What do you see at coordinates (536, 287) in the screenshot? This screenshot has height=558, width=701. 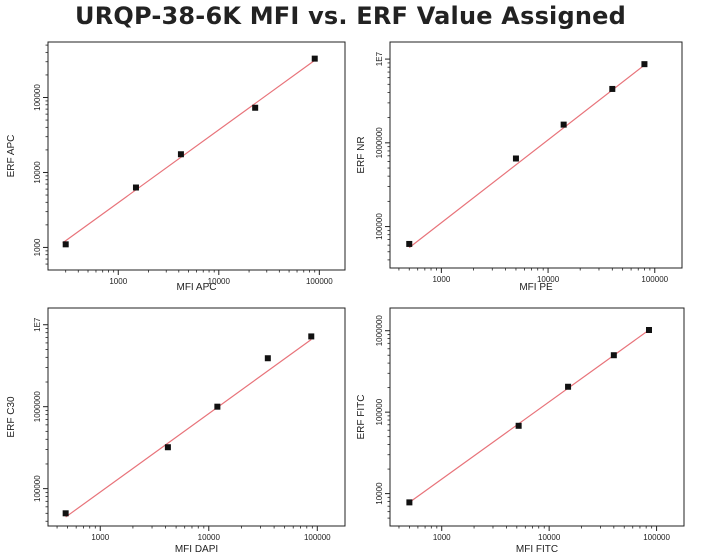 I see `x-axis-label: MFI PE` at bounding box center [536, 287].